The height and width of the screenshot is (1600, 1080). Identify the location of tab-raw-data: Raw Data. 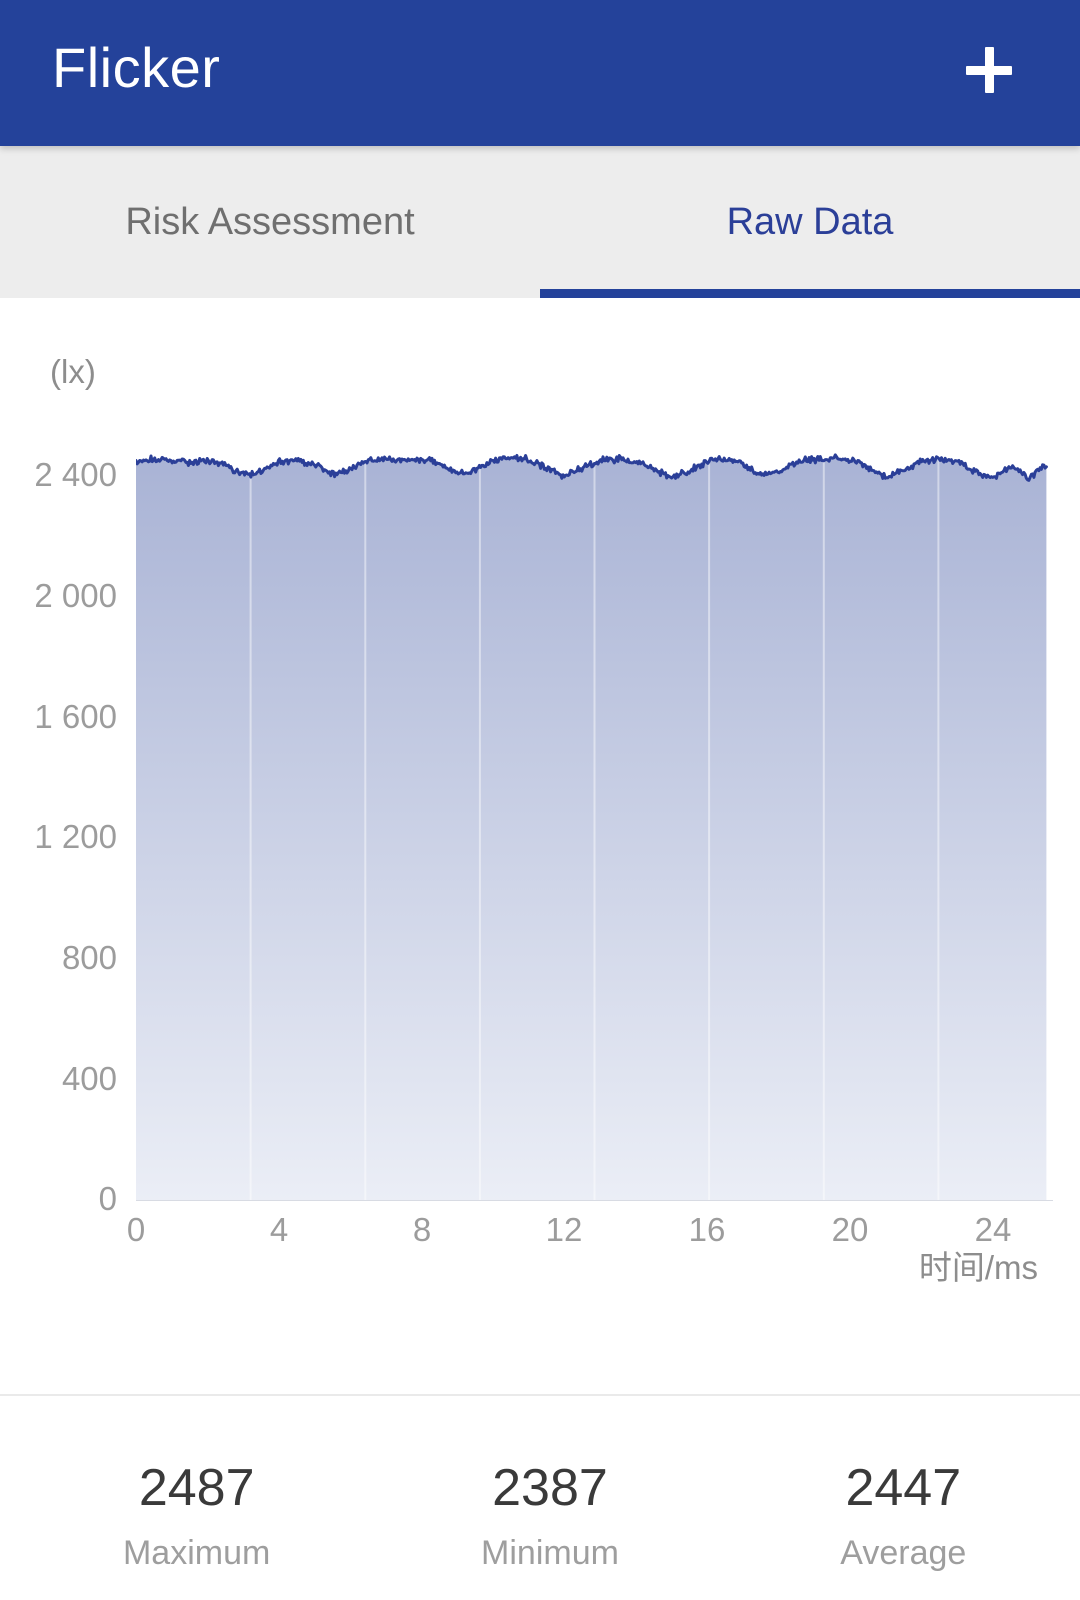
(810, 221).